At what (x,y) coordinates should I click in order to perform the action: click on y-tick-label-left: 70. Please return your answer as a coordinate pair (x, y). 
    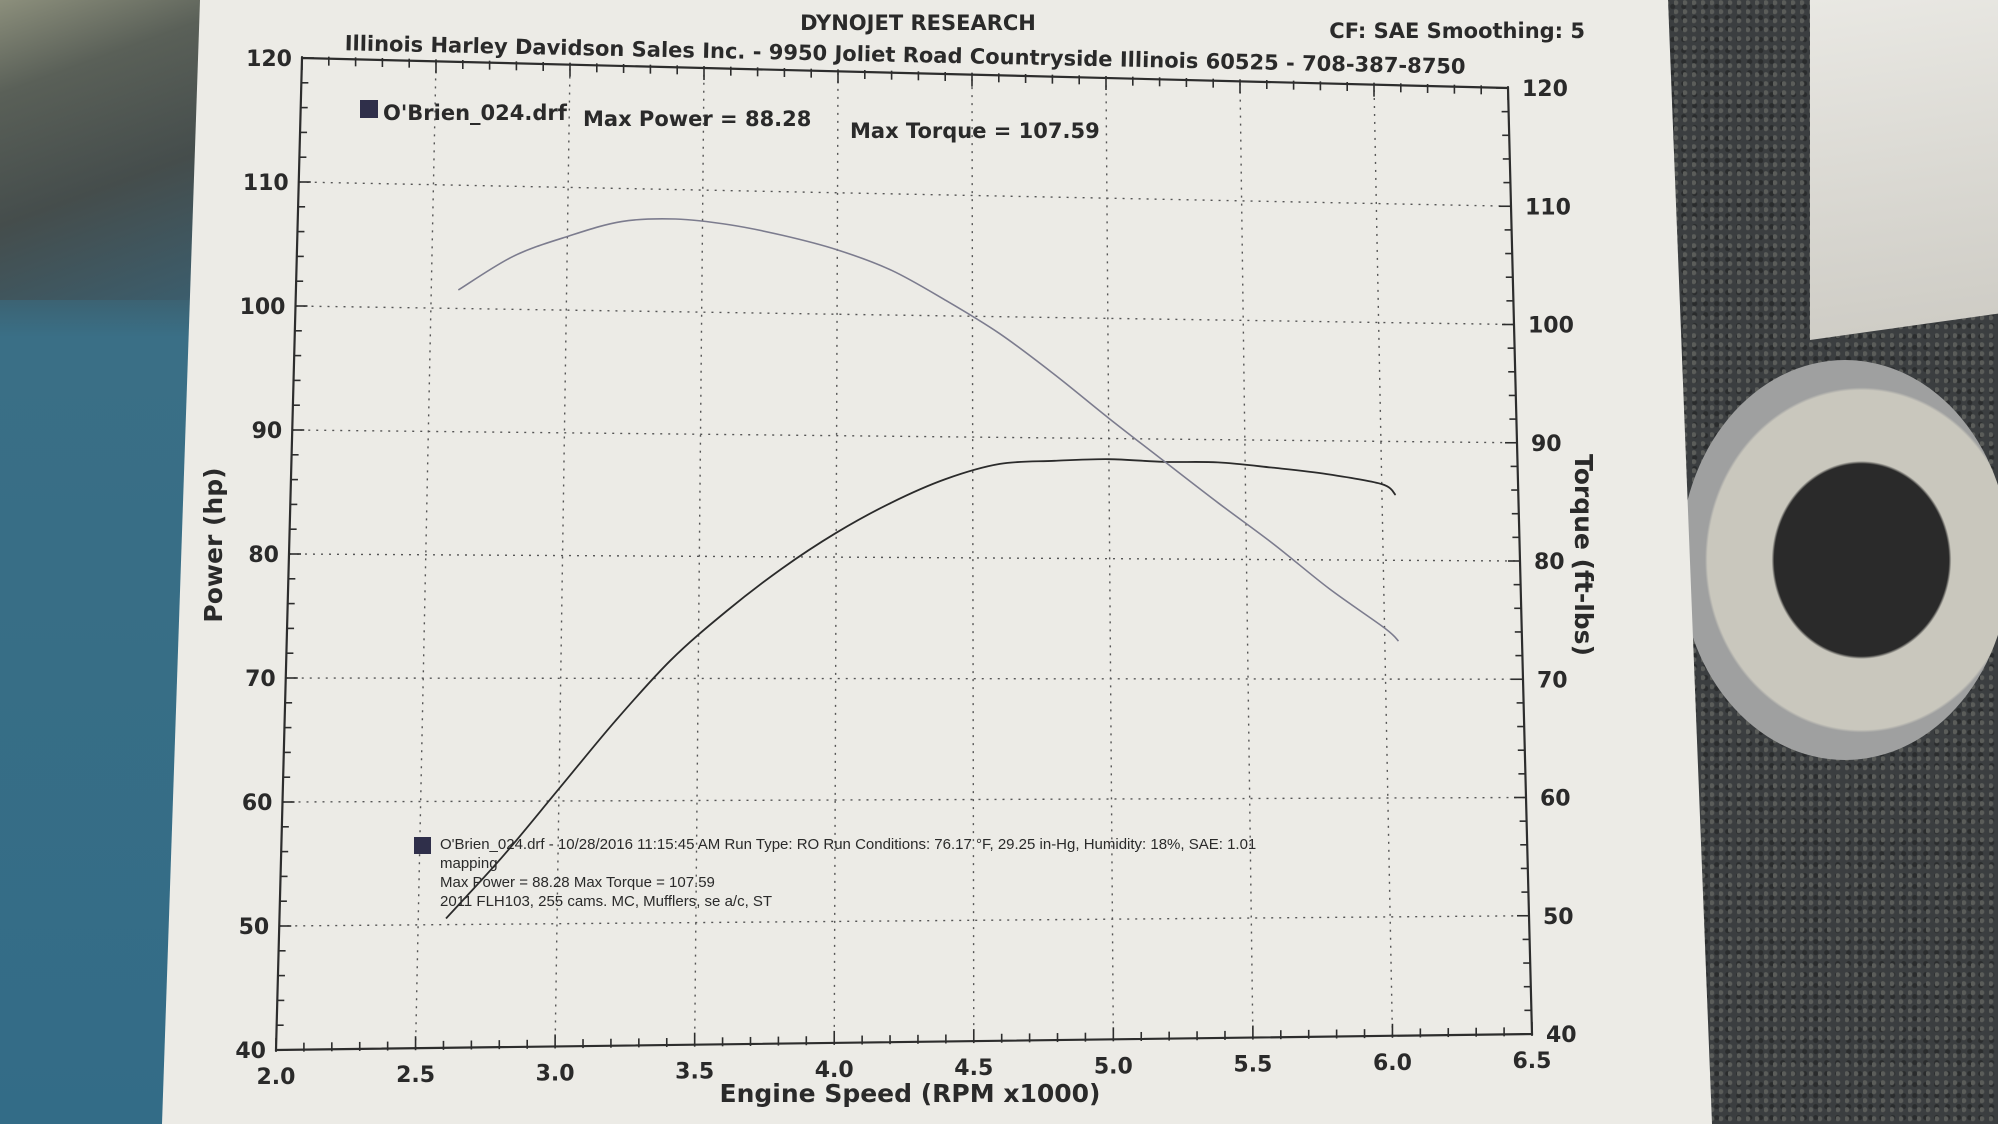
    Looking at the image, I should click on (260, 679).